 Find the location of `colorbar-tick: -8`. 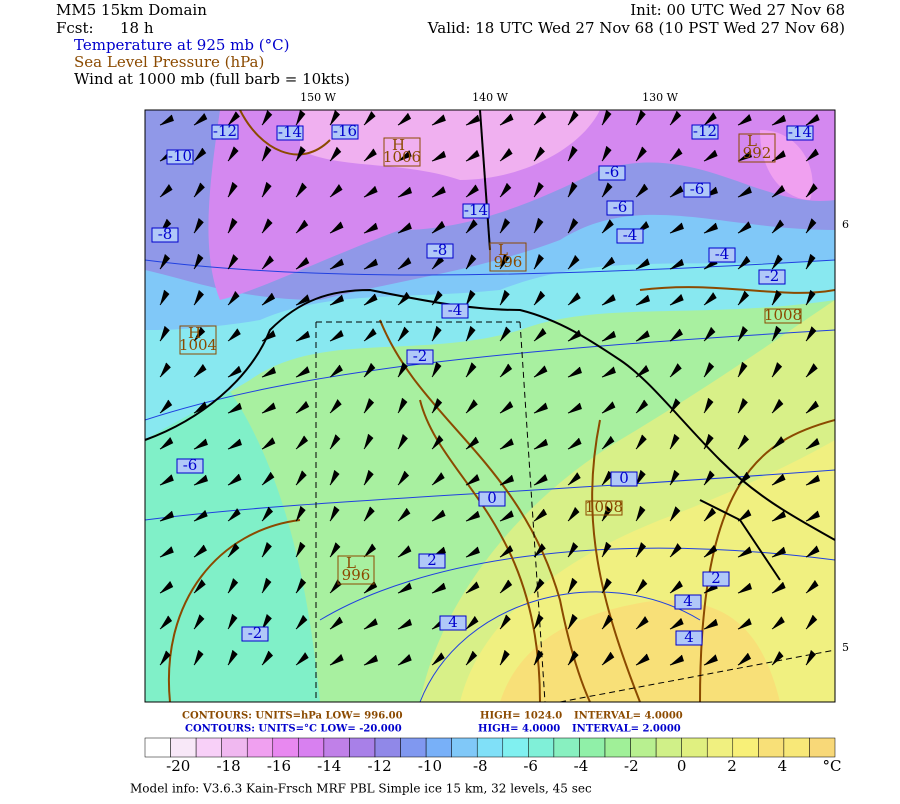

colorbar-tick: -8 is located at coordinates (480, 766).